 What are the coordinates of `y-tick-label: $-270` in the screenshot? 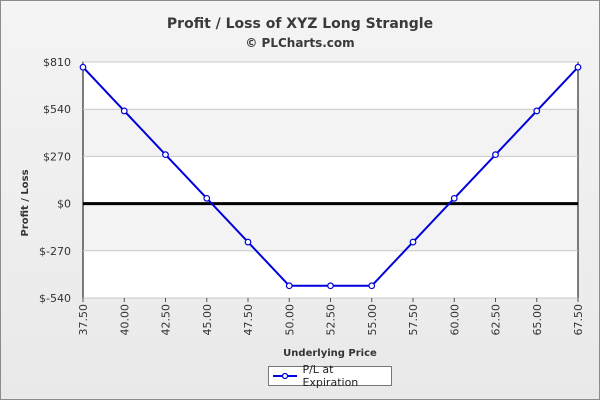 It's located at (55, 251).